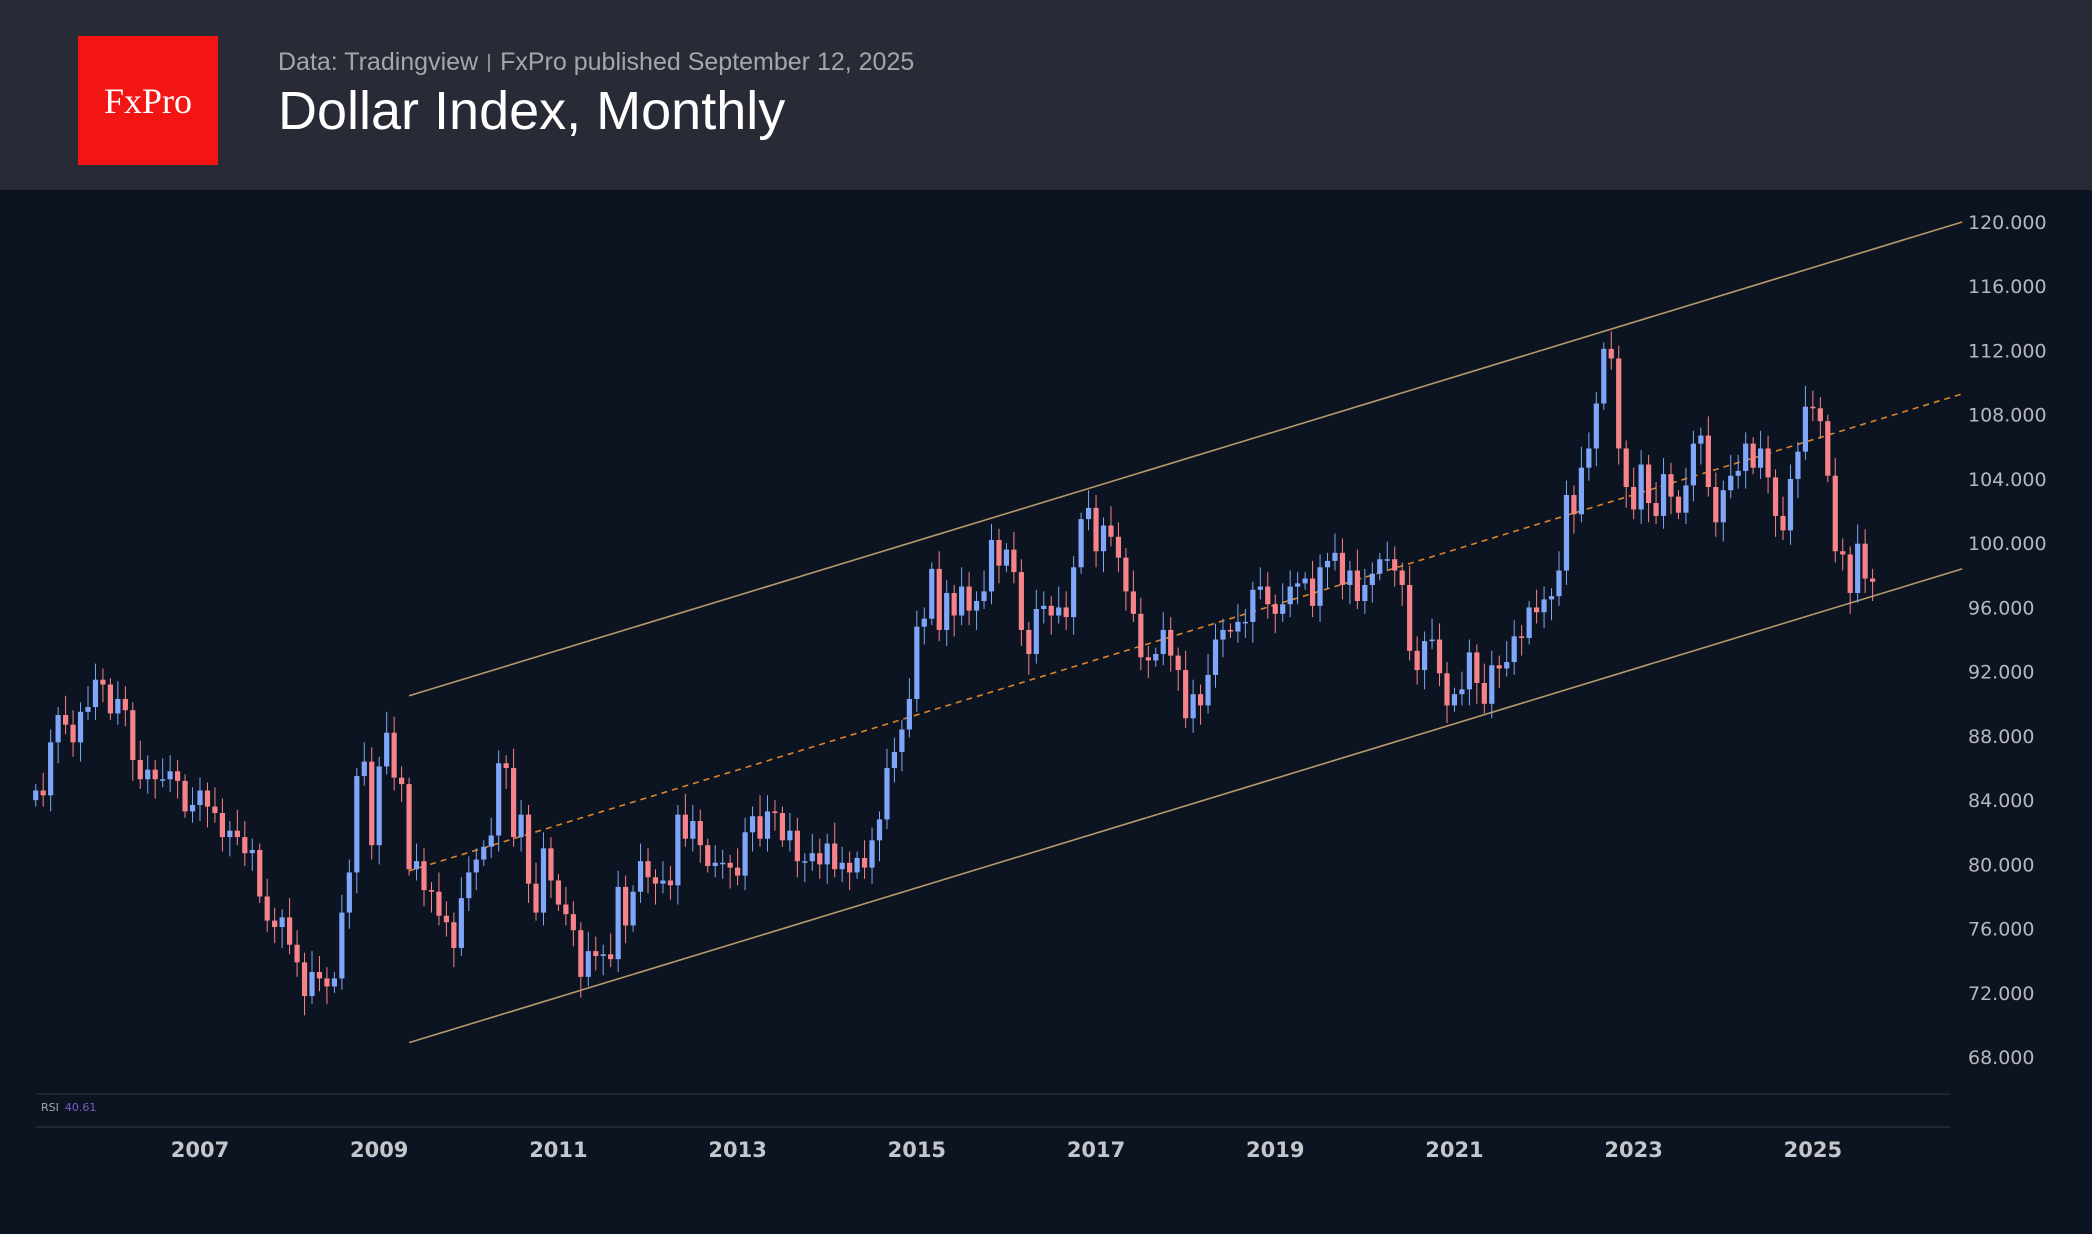 This screenshot has width=2092, height=1234. What do you see at coordinates (2001, 994) in the screenshot?
I see `y-tick-label: 72.000` at bounding box center [2001, 994].